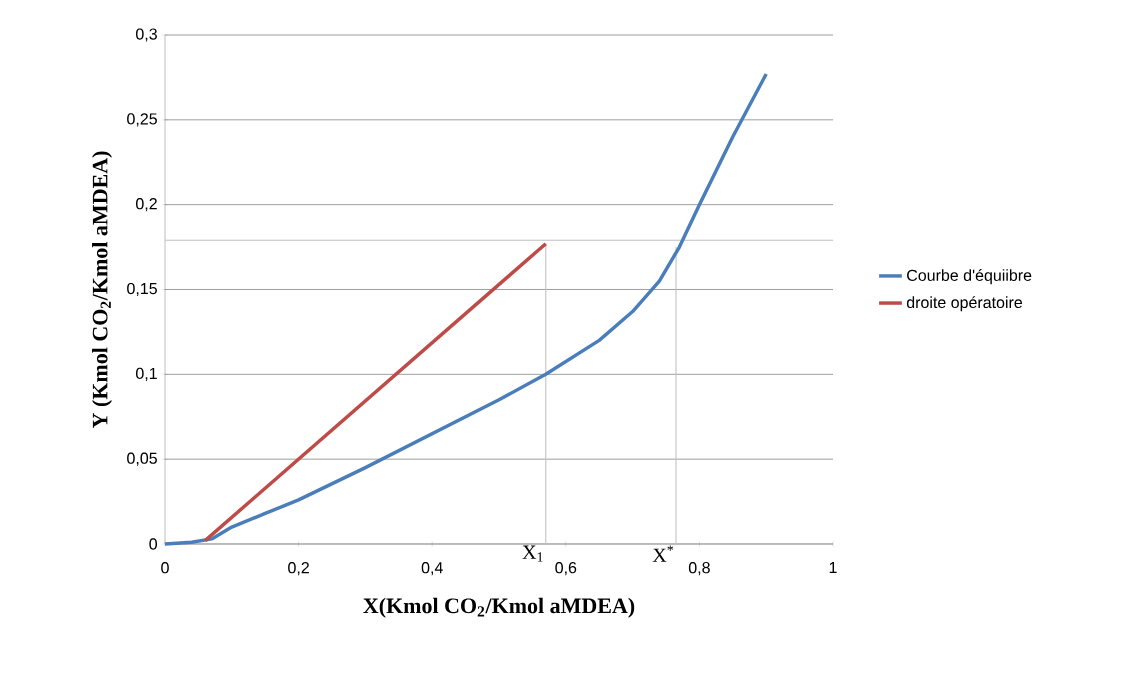  Describe the element at coordinates (432, 569) in the screenshot. I see `x-tick-label: 0,4` at that location.